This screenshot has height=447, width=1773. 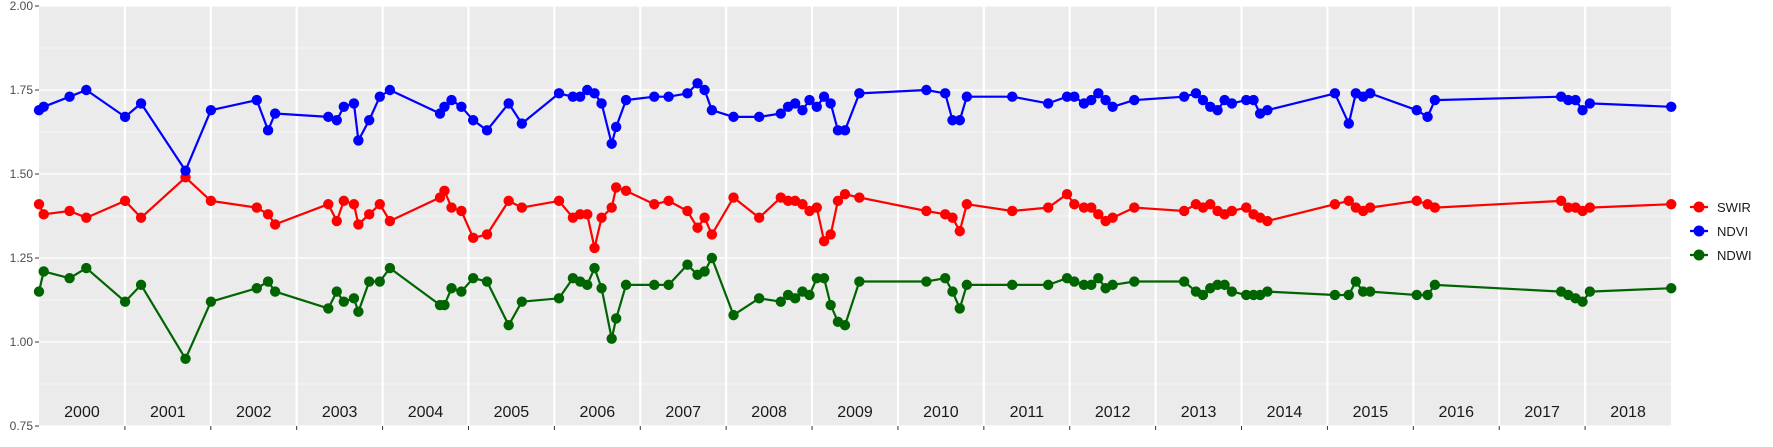 What do you see at coordinates (855, 428) in the screenshot?
I see `x-axis-ticks` at bounding box center [855, 428].